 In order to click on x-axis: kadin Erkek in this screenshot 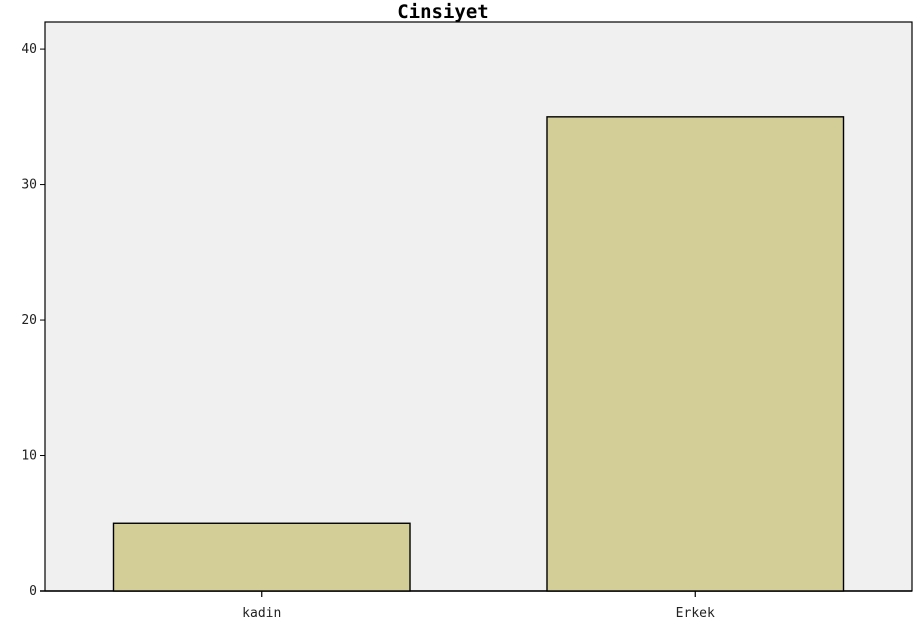, I will do `click(476, 605)`.